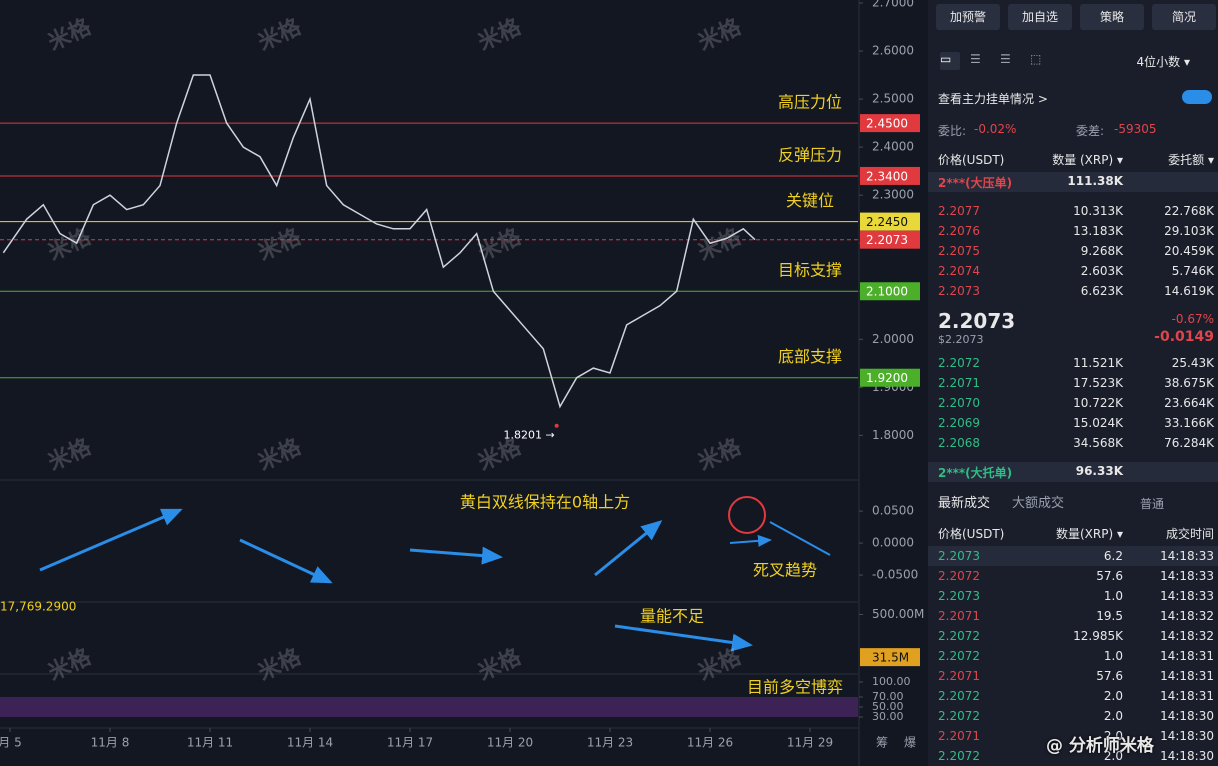 The width and height of the screenshot is (1218, 766). I want to click on big-bid-bg, so click(1073, 472).